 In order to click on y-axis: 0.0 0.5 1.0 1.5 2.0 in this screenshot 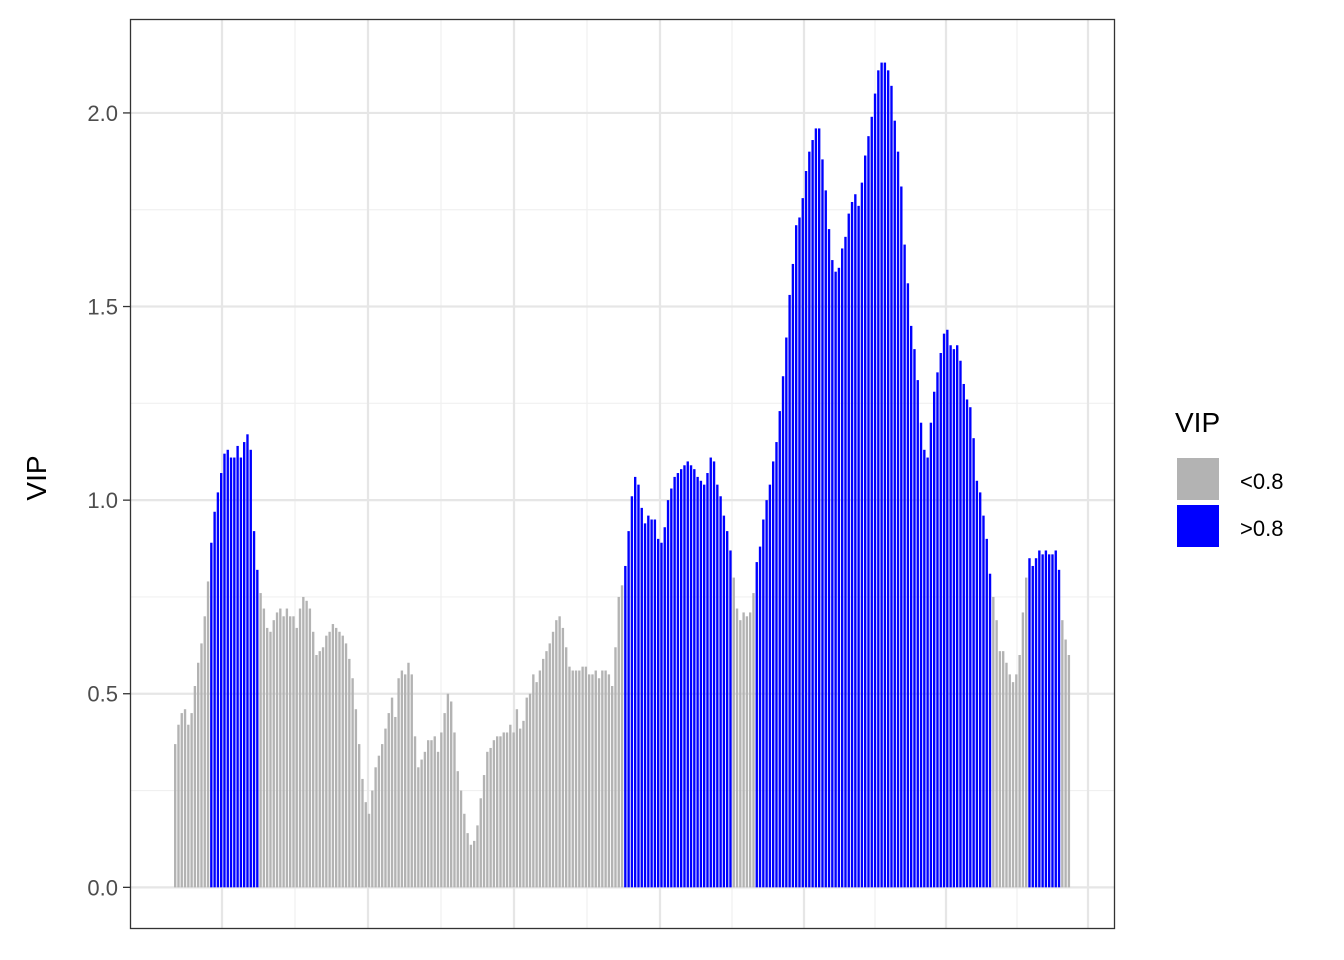, I will do `click(109, 500)`.